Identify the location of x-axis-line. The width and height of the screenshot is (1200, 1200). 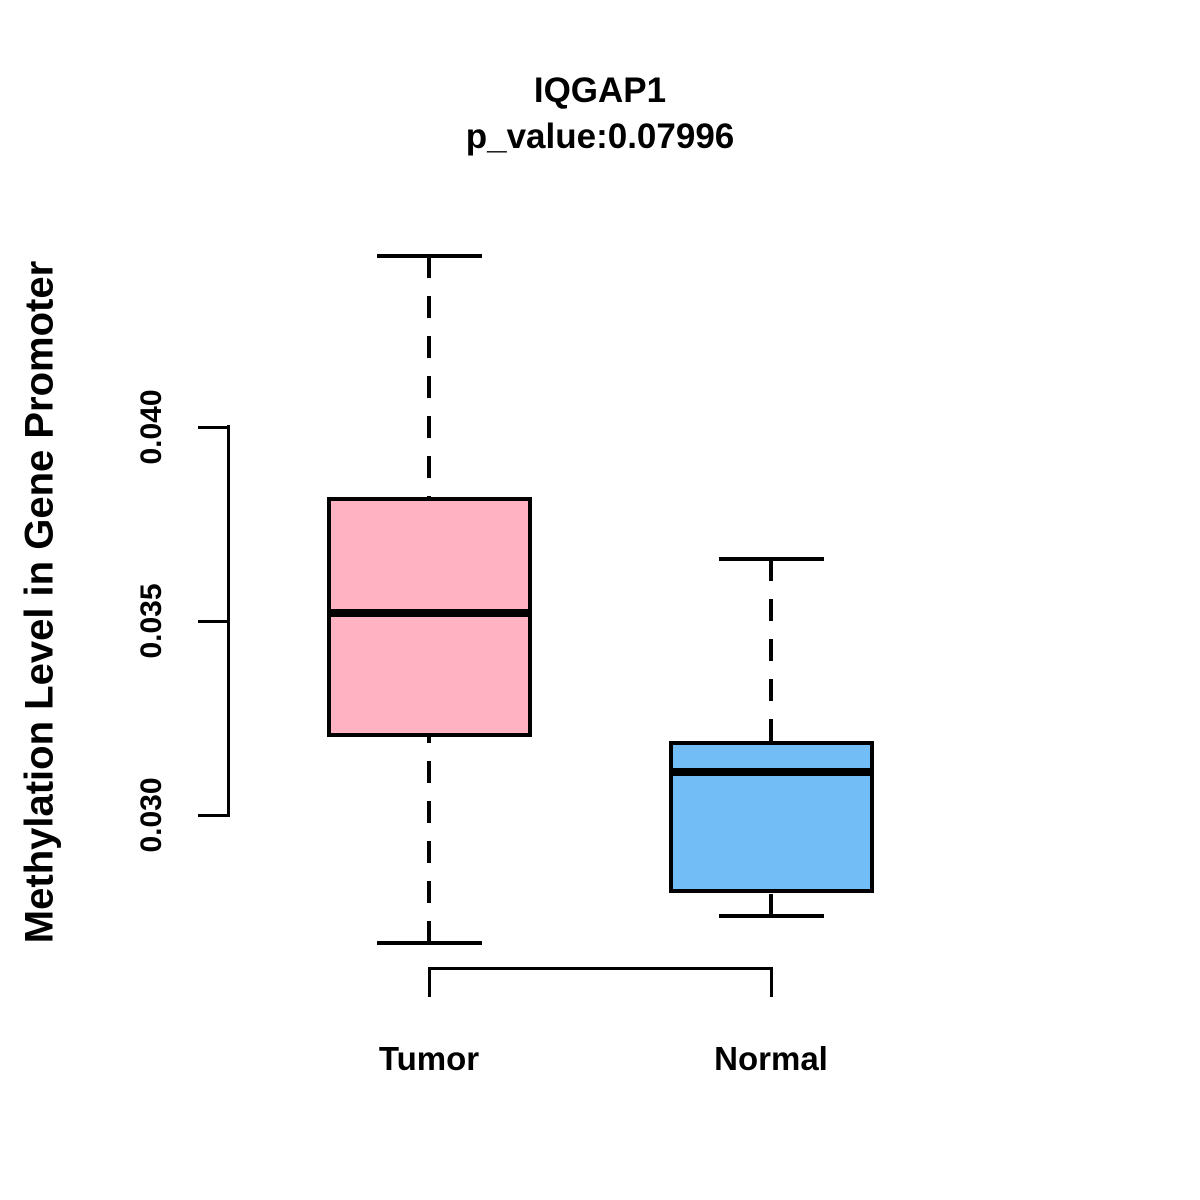
(600, 968).